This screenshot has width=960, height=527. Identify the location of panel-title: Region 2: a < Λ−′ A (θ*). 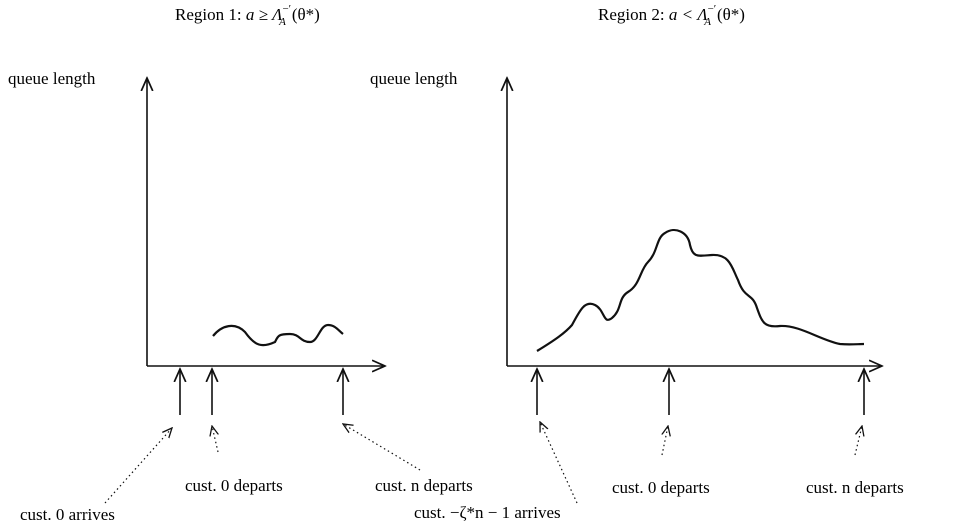
(671, 15).